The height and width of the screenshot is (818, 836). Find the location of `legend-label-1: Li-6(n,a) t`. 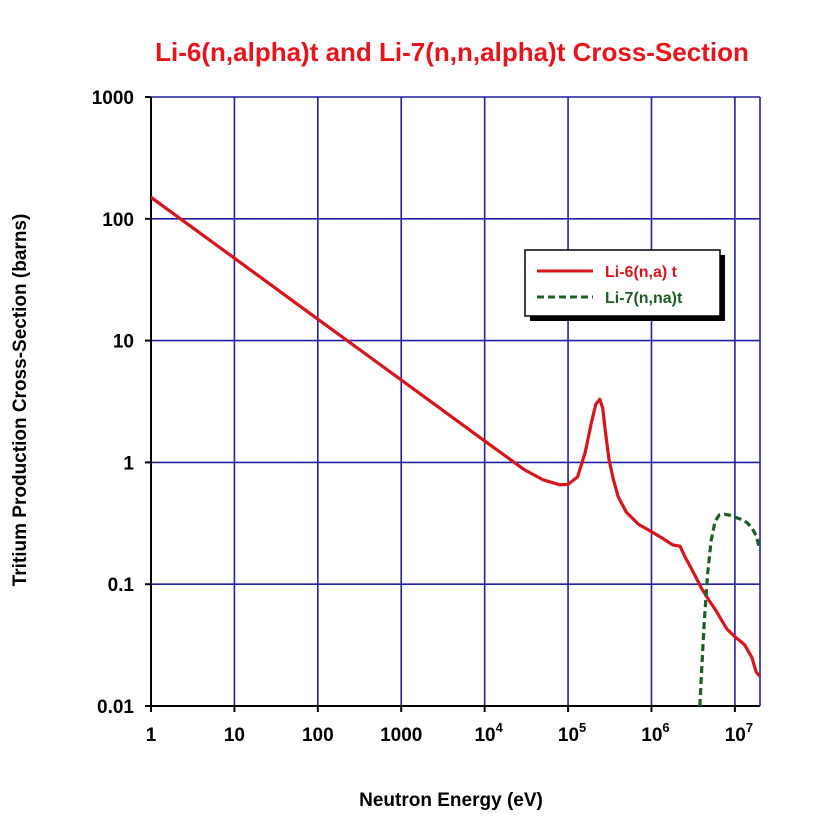

legend-label-1: Li-6(n,a) t is located at coordinates (641, 272).